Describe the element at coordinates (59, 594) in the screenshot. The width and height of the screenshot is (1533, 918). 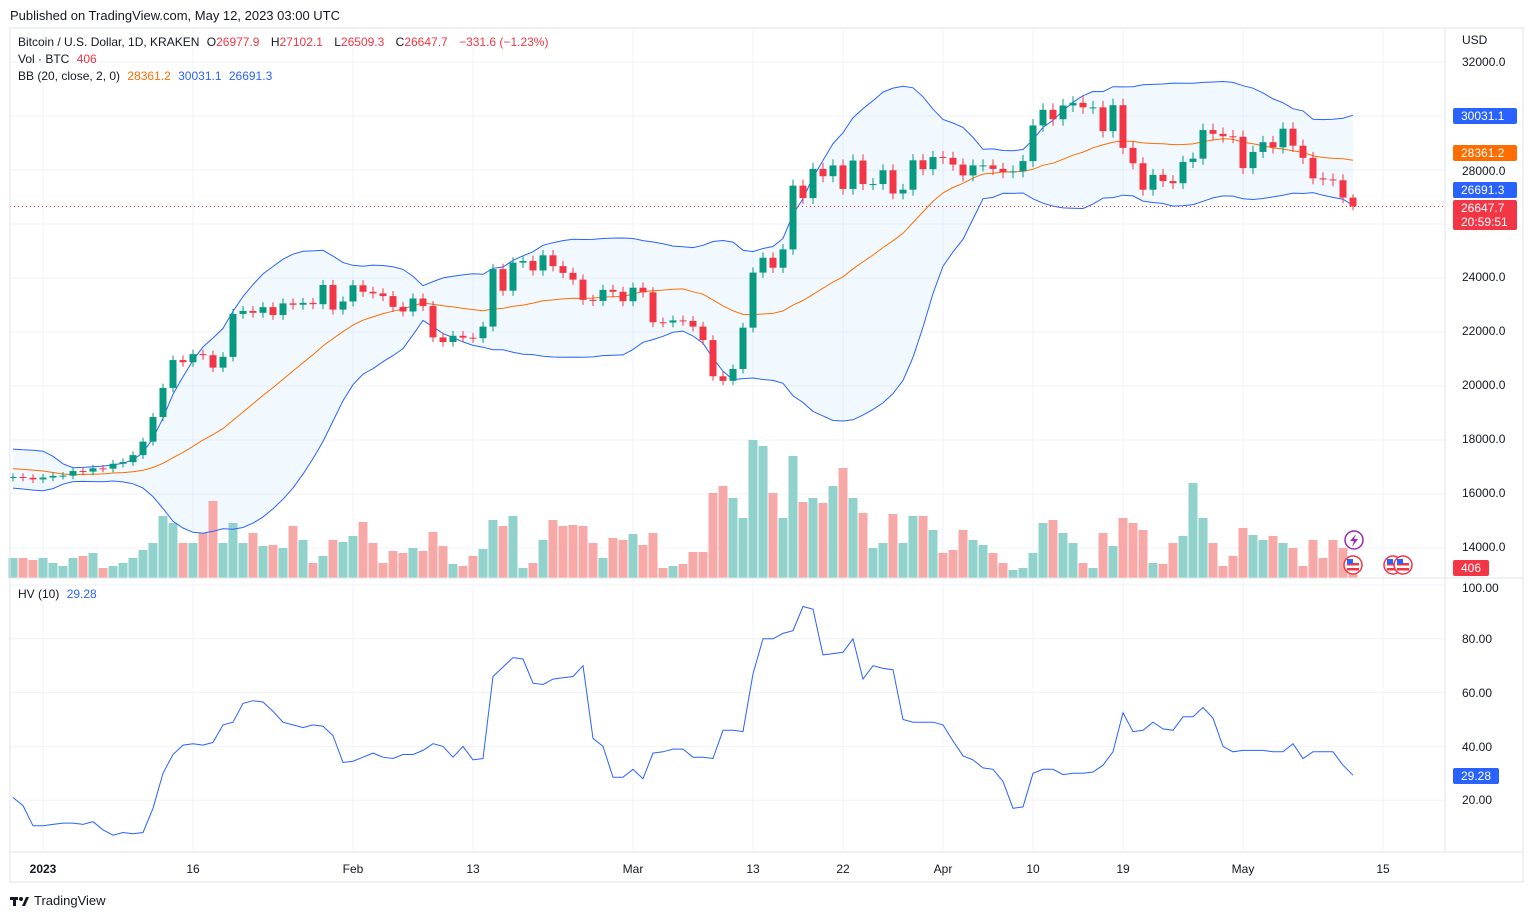
I see `hv-legend: HV (10) 29.28` at that location.